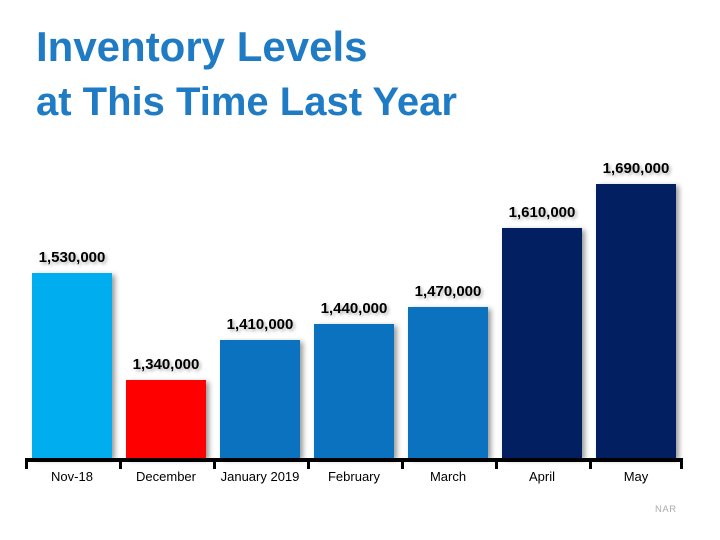  Describe the element at coordinates (542, 212) in the screenshot. I see `value-label-5: 1,610,000` at that location.